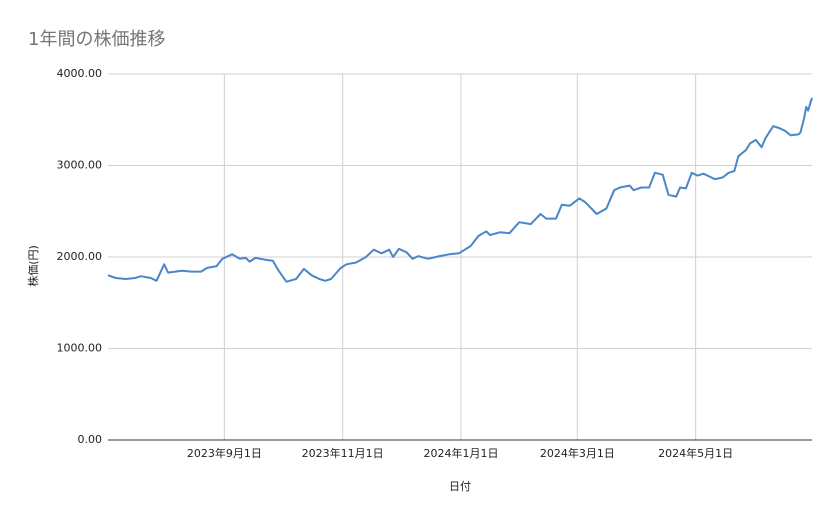 The image size is (839, 519). I want to click on x-tick-label: 2023年11月1日, so click(343, 453).